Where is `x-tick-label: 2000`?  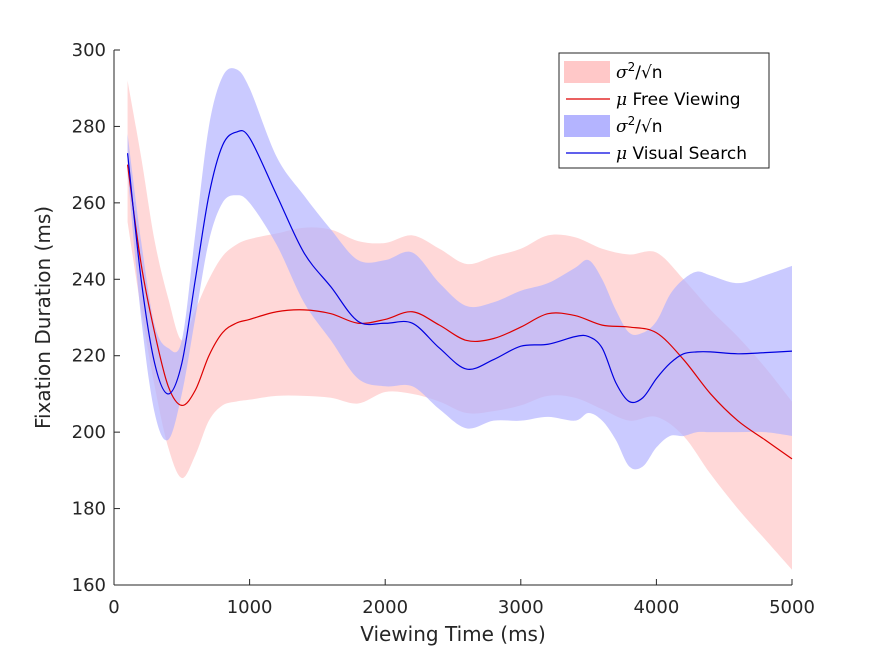
x-tick-label: 2000 is located at coordinates (385, 607).